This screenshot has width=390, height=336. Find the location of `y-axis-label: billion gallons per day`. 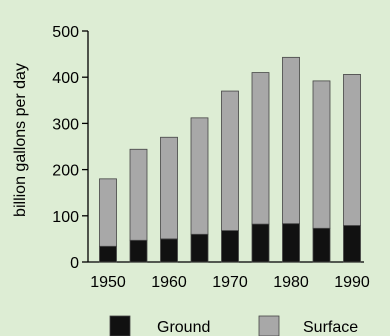

y-axis-label: billion gallons per day is located at coordinates (20, 140).